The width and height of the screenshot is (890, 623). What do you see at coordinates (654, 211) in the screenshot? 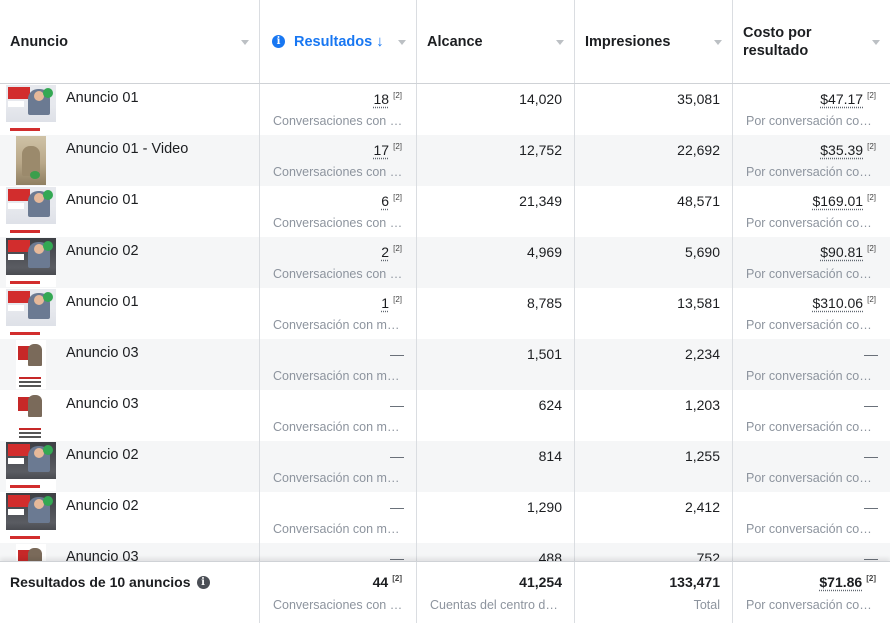
I see `impressions-cell: 48,571` at bounding box center [654, 211].